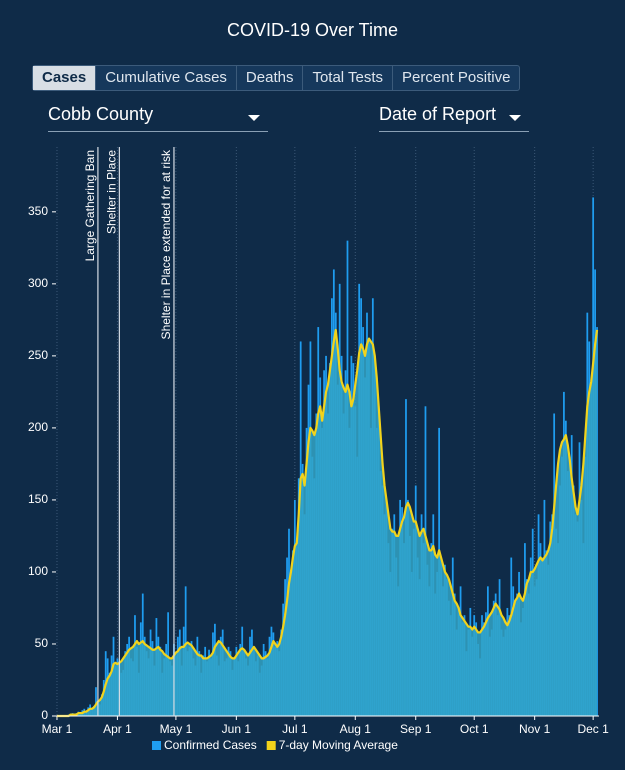 The width and height of the screenshot is (625, 770). Describe the element at coordinates (593, 729) in the screenshot. I see `x-tick-label: Dec 1` at that location.